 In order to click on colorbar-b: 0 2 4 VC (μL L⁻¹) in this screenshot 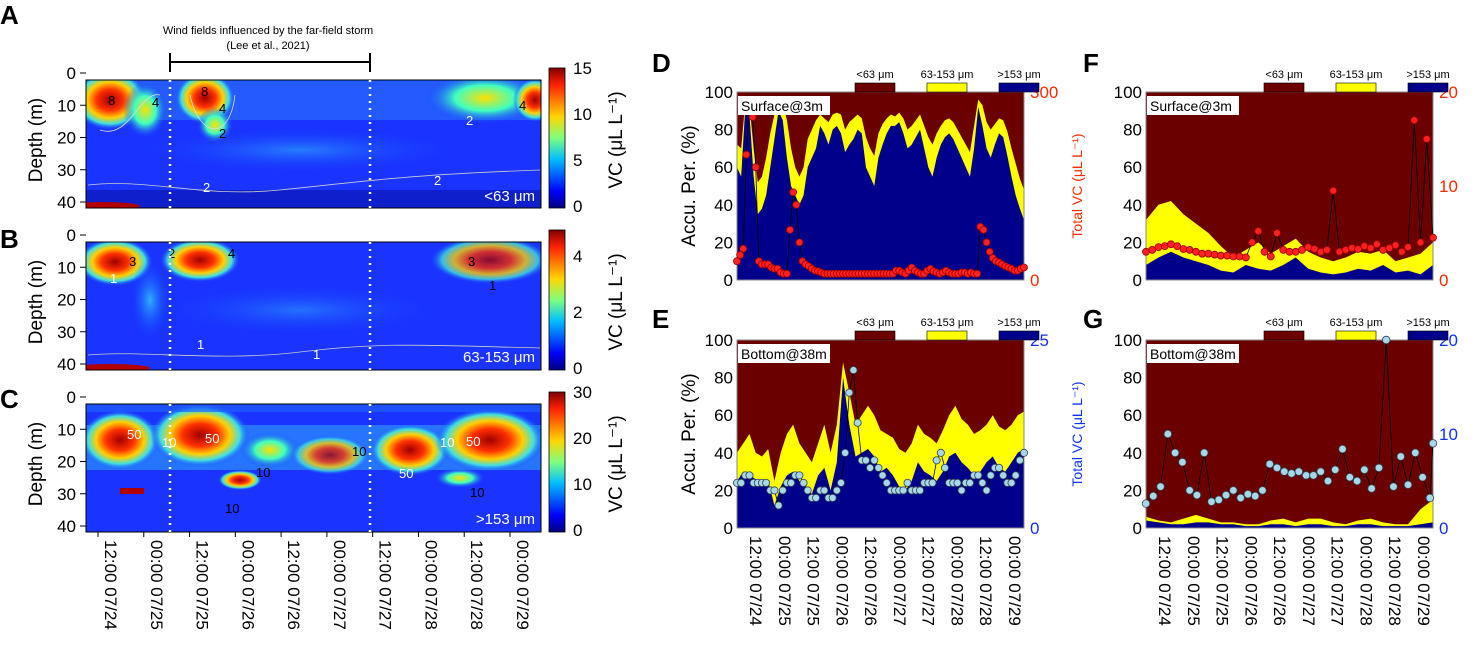, I will do `click(587, 303)`.